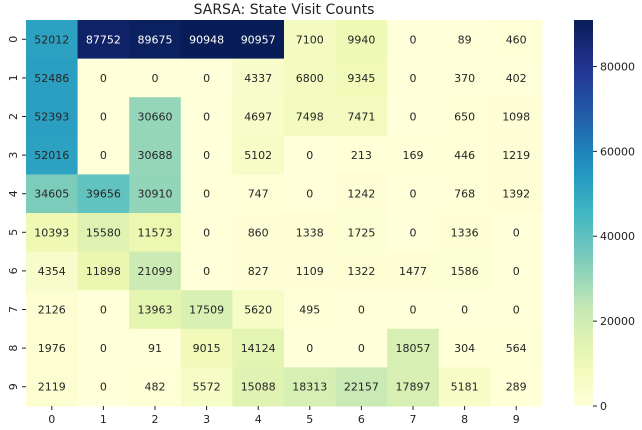 This screenshot has height=430, width=642. What do you see at coordinates (207, 387) in the screenshot?
I see `cell-value-label: 5572` at bounding box center [207, 387].